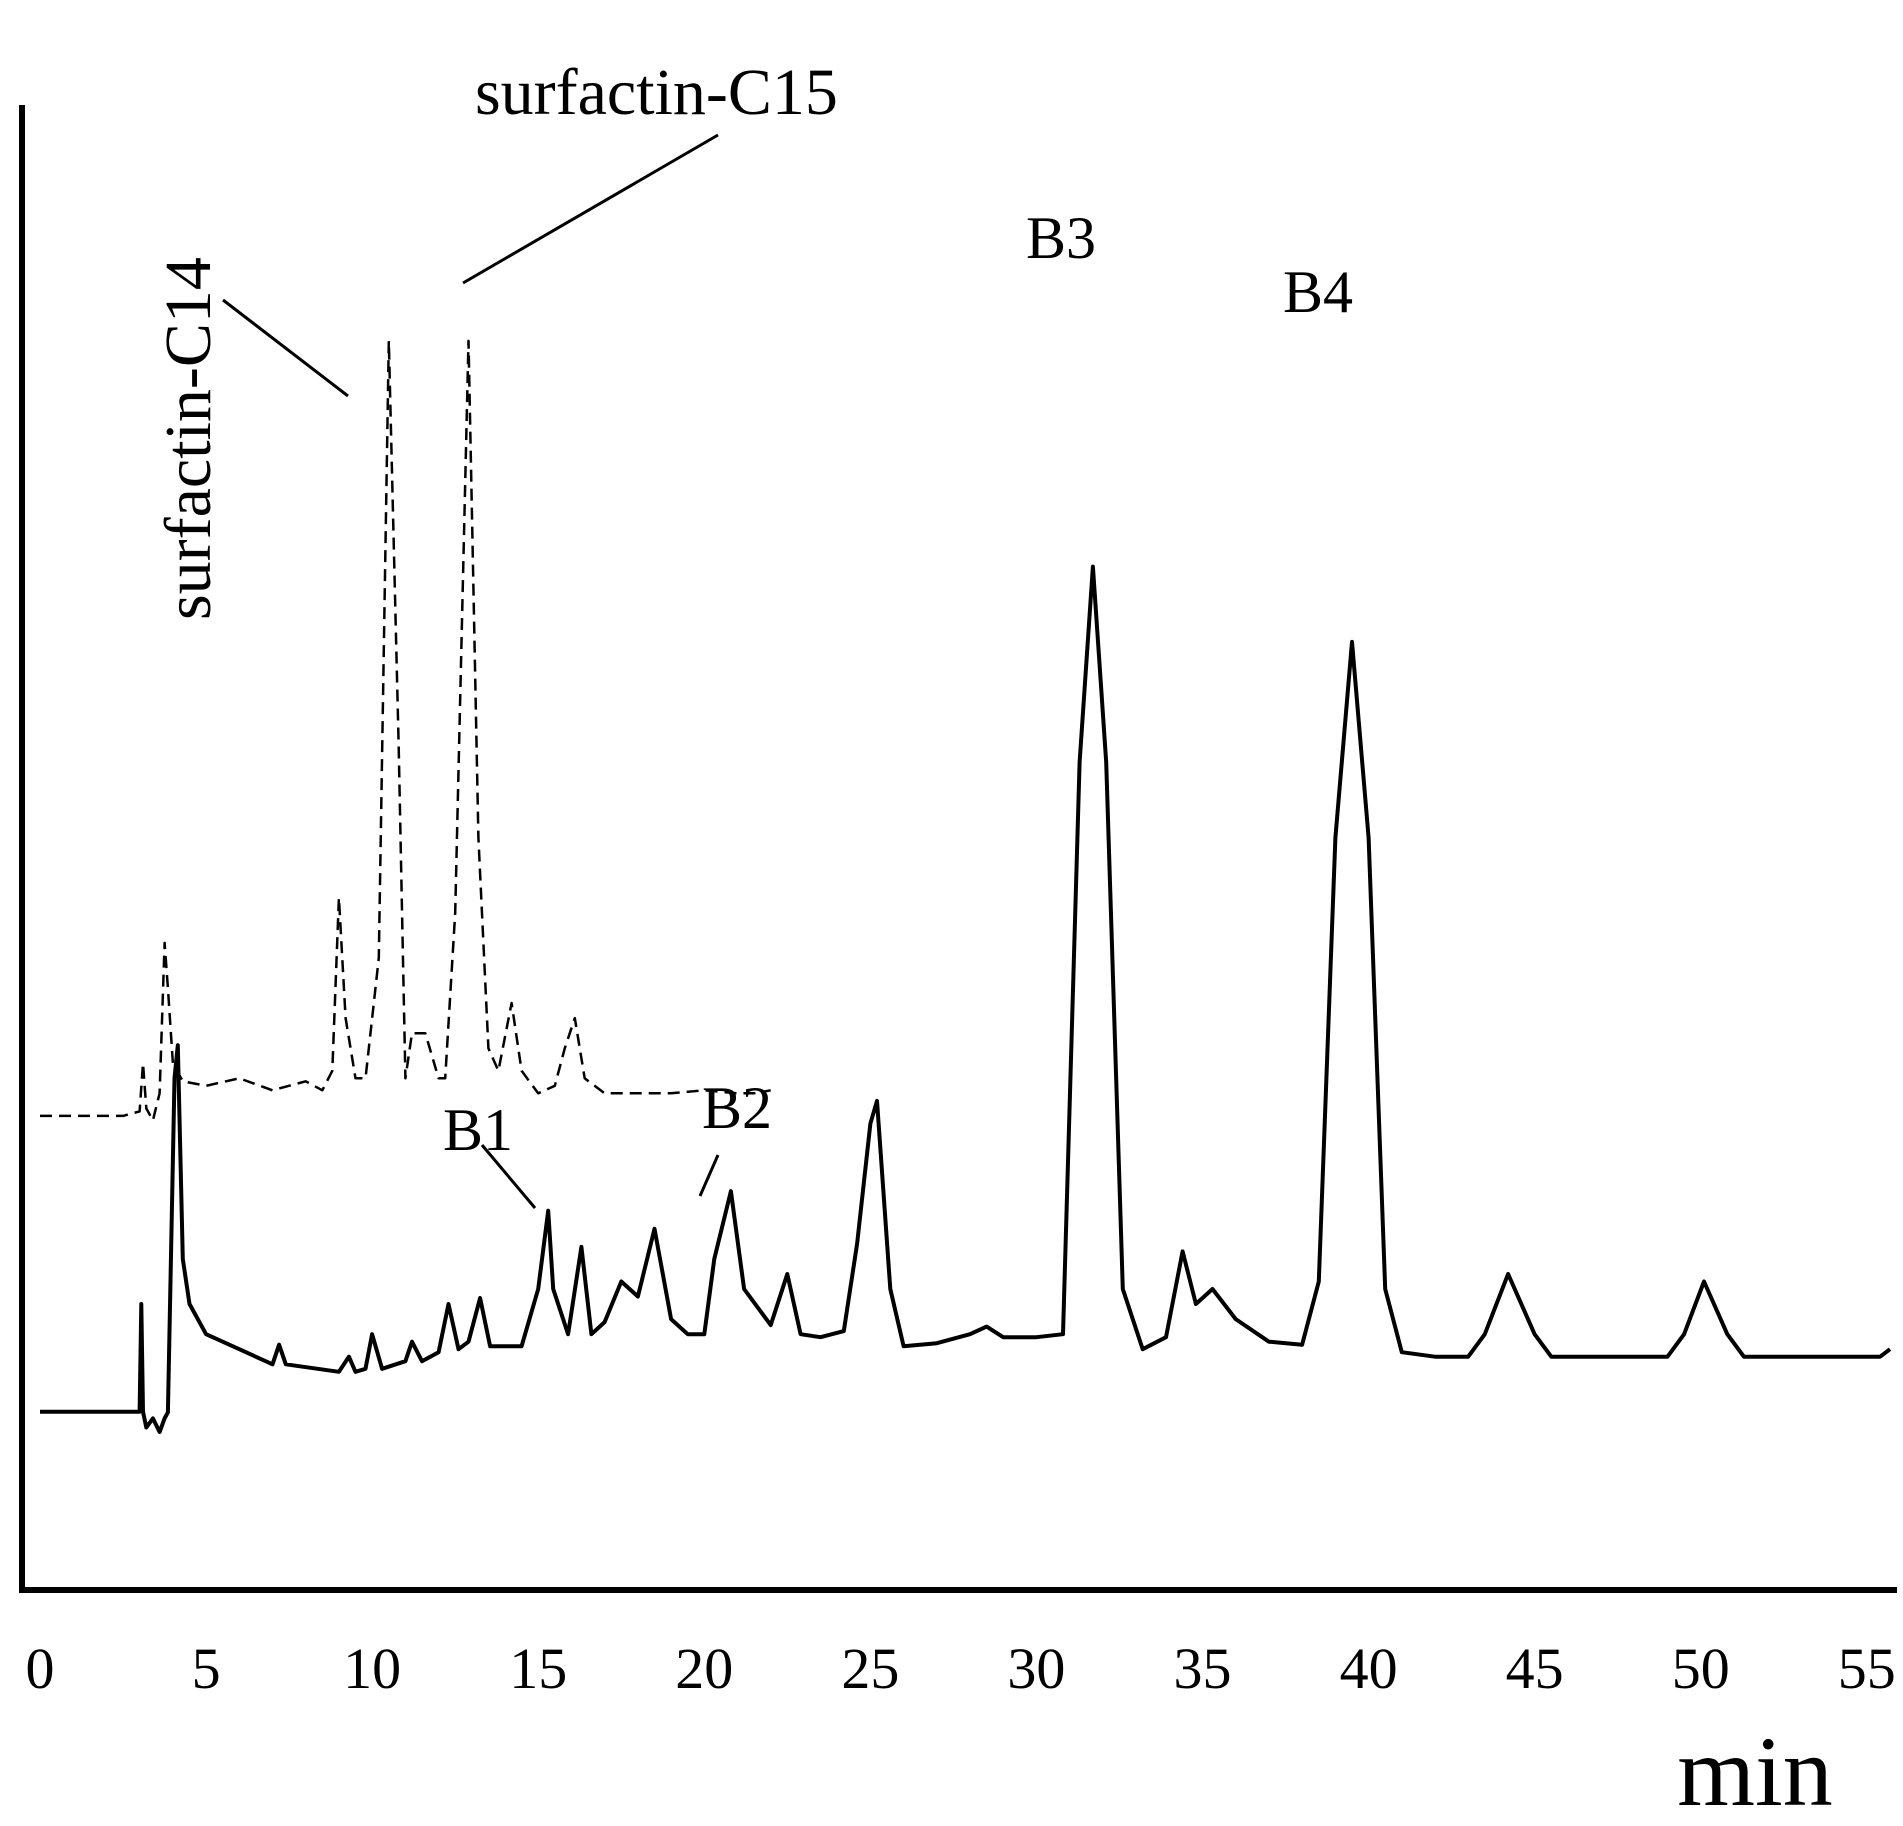  I want to click on x-tick-label-35: 35, so click(1203, 1668).